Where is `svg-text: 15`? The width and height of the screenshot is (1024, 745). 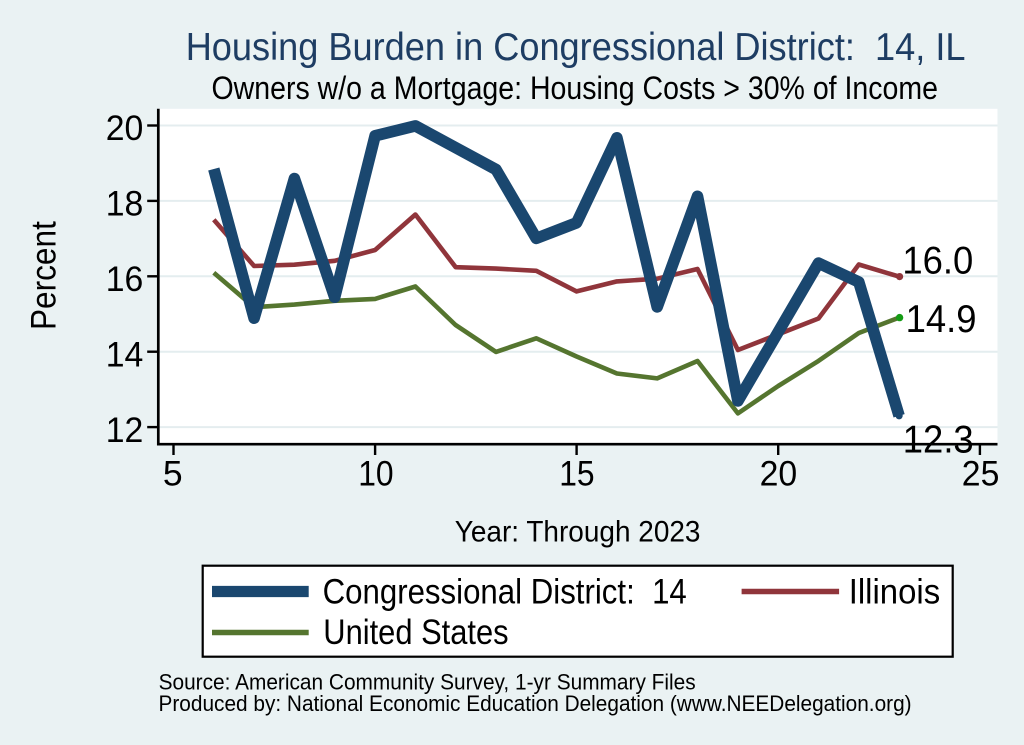 svg-text: 15 is located at coordinates (576, 474).